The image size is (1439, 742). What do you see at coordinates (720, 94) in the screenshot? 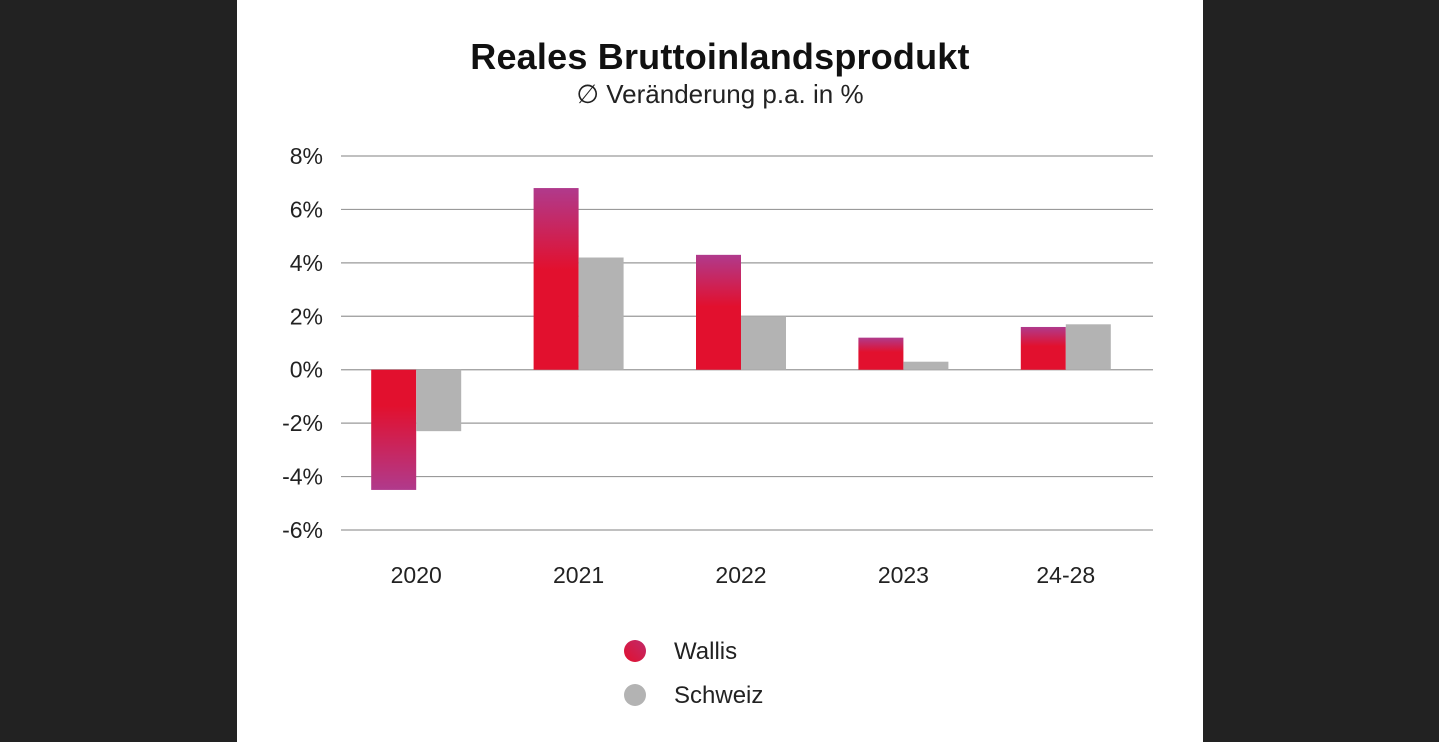
I see `chart-subtitle: ∅ Veränderung p.a. in %` at bounding box center [720, 94].